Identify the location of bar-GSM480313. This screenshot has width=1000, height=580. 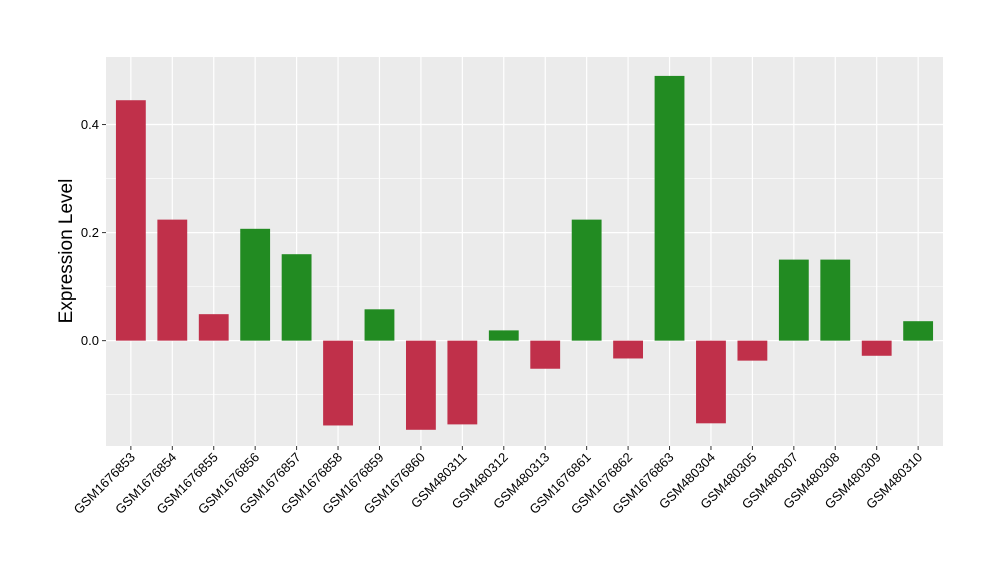
(545, 354).